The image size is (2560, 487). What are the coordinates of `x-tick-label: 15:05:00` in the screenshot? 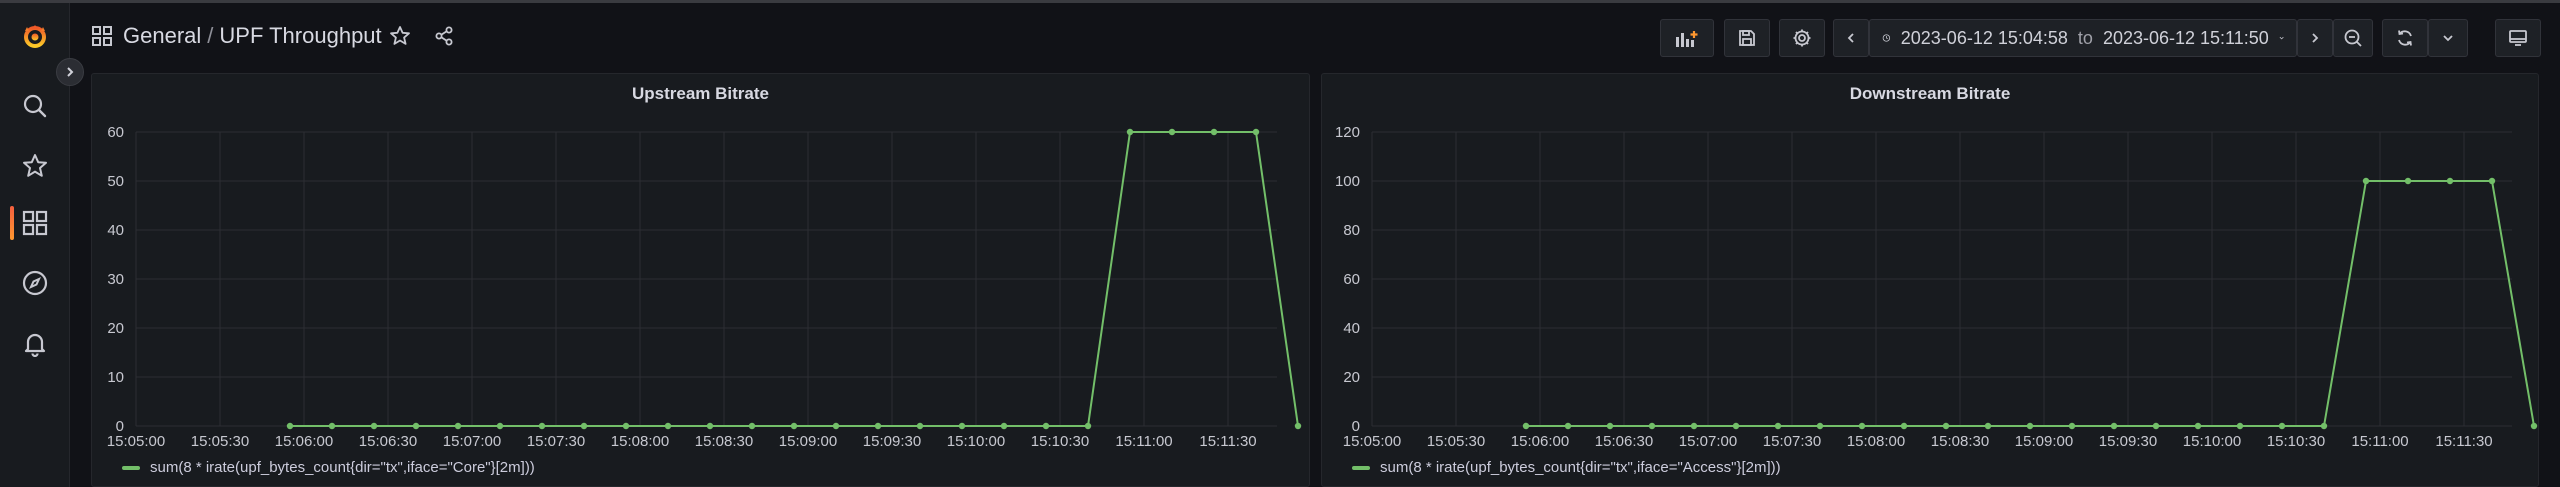 It's located at (1372, 441).